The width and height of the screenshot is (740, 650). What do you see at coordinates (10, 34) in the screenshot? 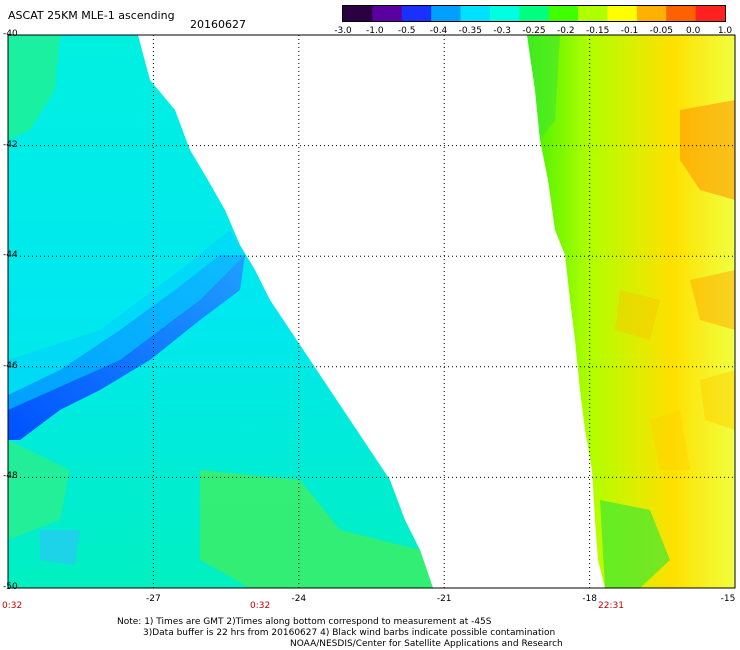
I see `latitude-tick-label: -40` at bounding box center [10, 34].